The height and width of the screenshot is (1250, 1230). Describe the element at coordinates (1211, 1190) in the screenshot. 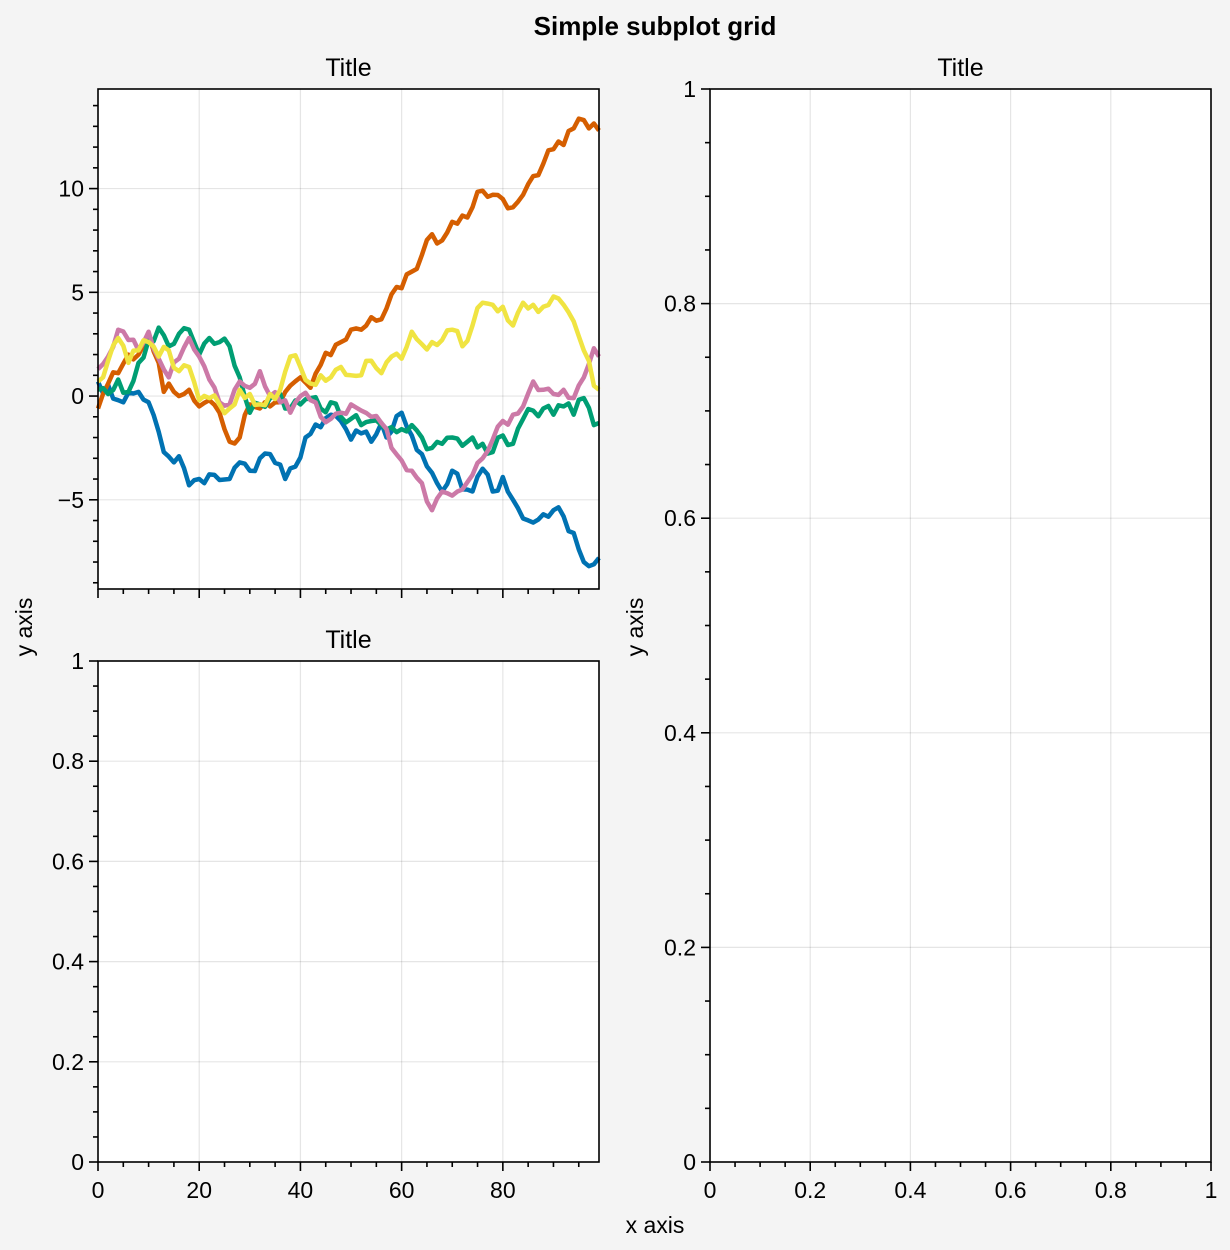

I see `x-tick-label: 1` at that location.